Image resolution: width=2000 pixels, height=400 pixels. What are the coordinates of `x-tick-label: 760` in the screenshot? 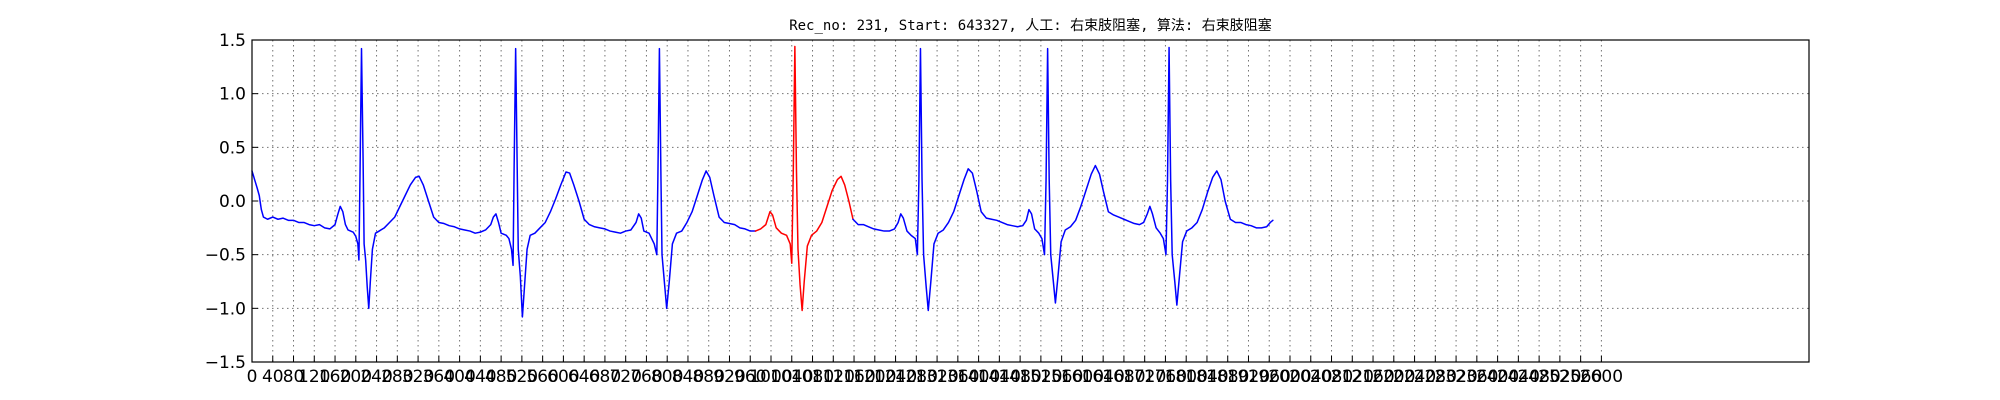 It's located at (646, 377).